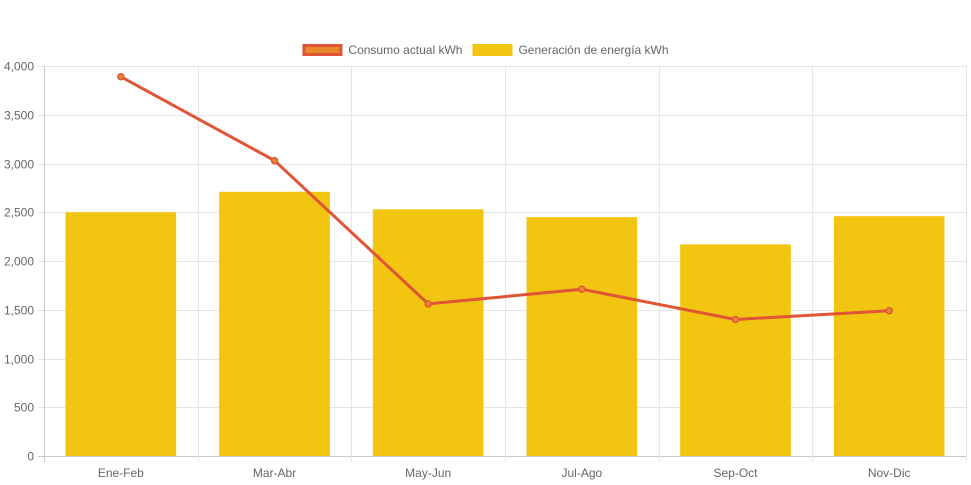 The width and height of the screenshot is (971, 485). What do you see at coordinates (24, 408) in the screenshot?
I see `y-tick-label: 500` at bounding box center [24, 408].